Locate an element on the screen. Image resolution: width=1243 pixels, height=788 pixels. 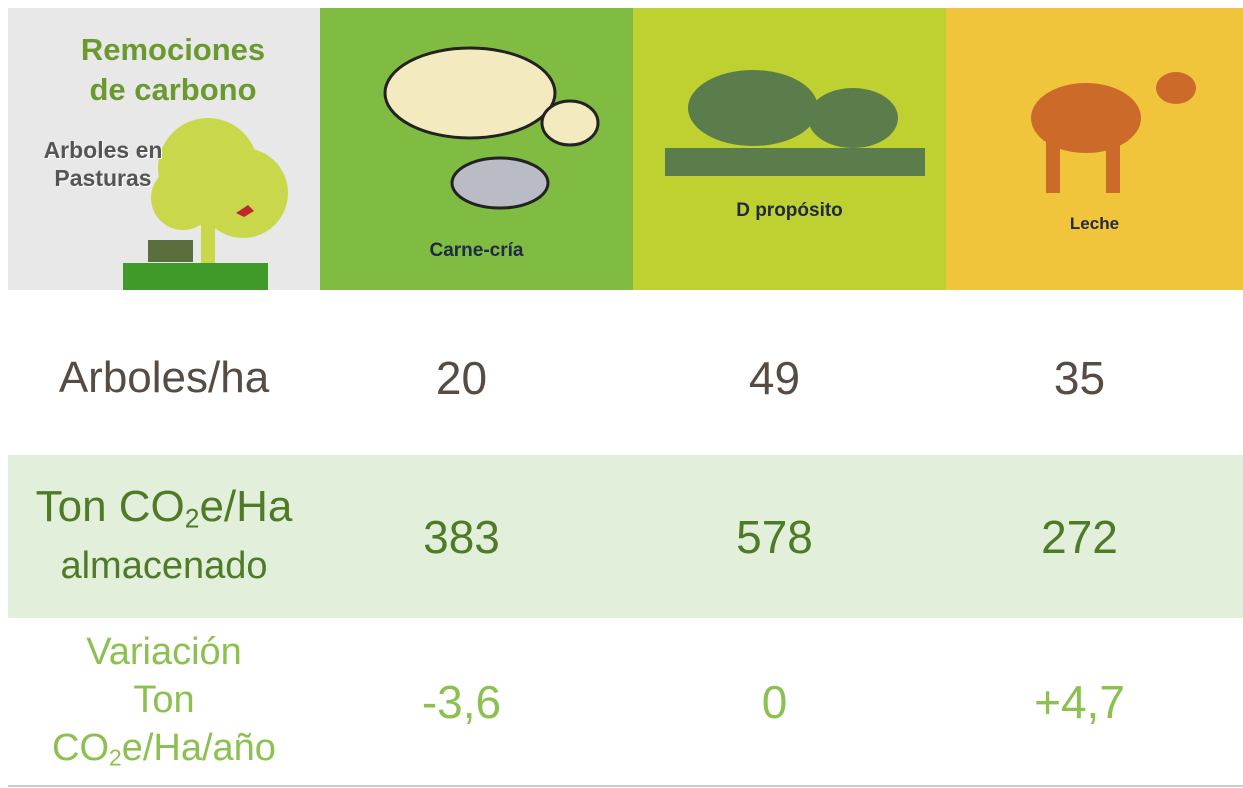
column-header: Carne-cría is located at coordinates (476, 149).